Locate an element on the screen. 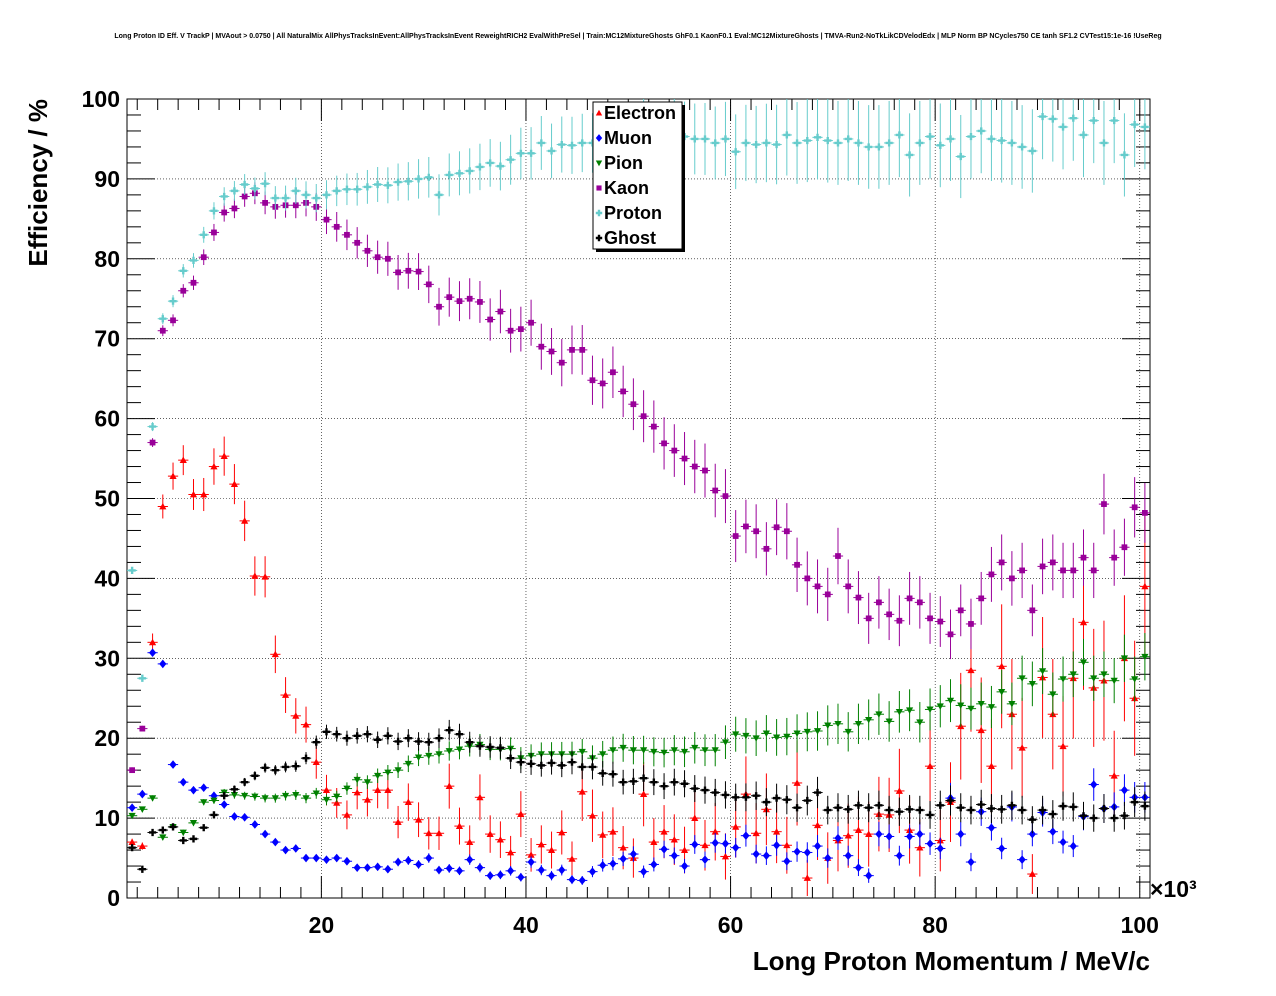 This screenshot has height=996, width=1276. legend-box is located at coordinates (637, 175).